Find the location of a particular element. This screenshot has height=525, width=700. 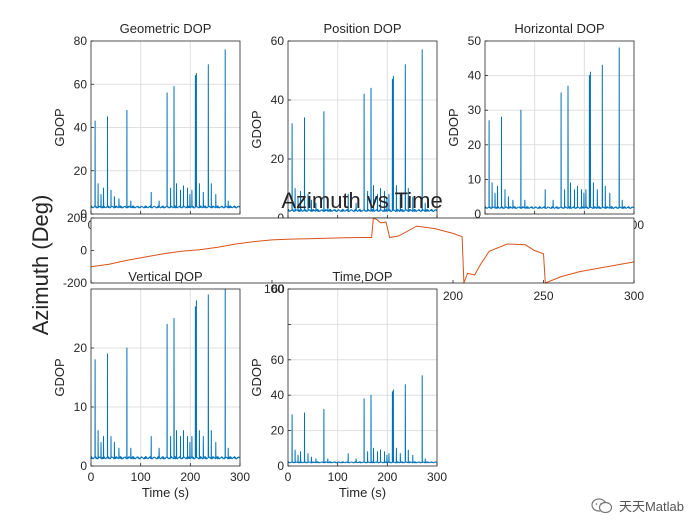

watermark-text: 天天Matlab is located at coordinates (651, 506).